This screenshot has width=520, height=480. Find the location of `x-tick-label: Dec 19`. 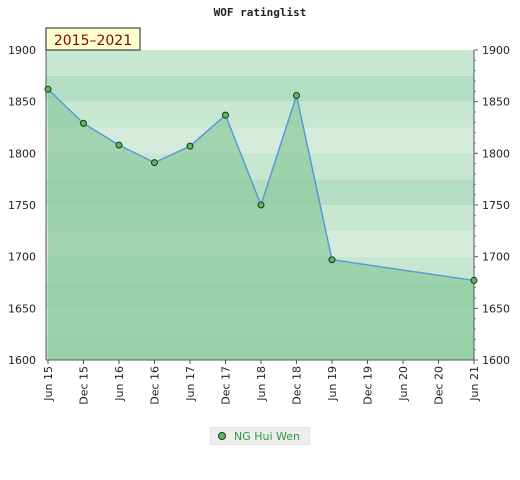

x-tick-label: Dec 19 is located at coordinates (368, 385).